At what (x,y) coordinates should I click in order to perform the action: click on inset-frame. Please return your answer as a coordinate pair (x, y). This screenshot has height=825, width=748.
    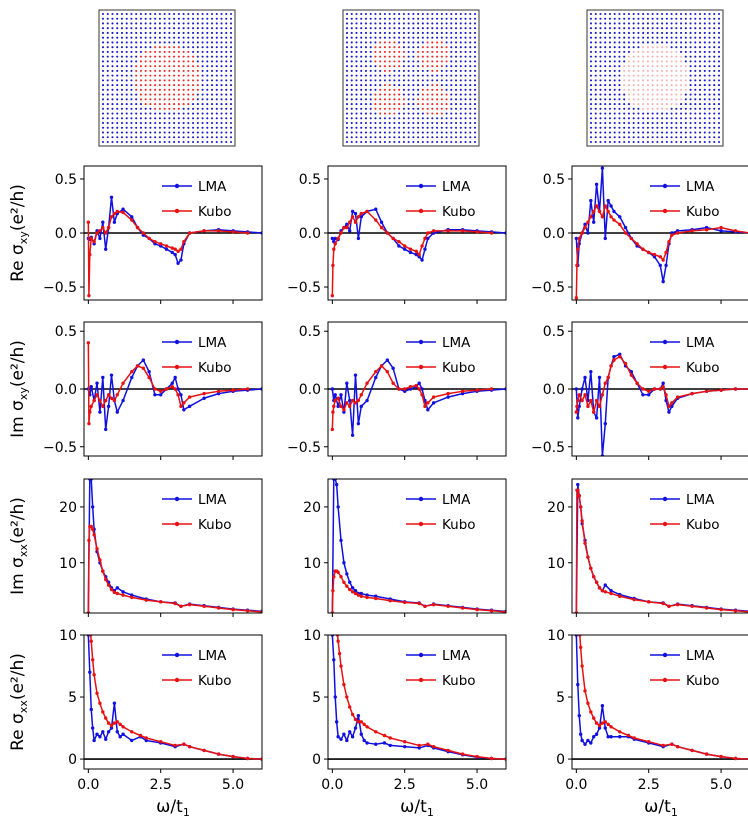
    Looking at the image, I should click on (655, 78).